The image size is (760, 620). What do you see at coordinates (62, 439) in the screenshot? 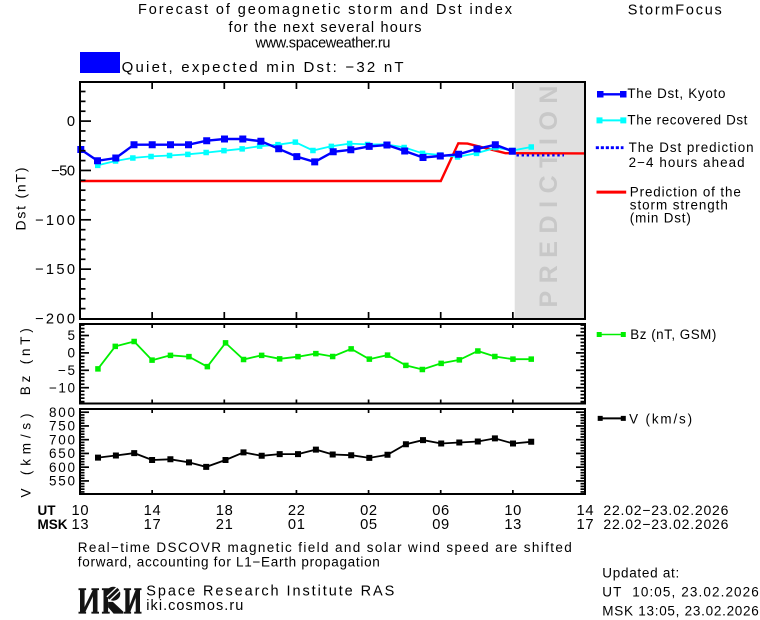
I see `svg-text: 700` at bounding box center [62, 439].